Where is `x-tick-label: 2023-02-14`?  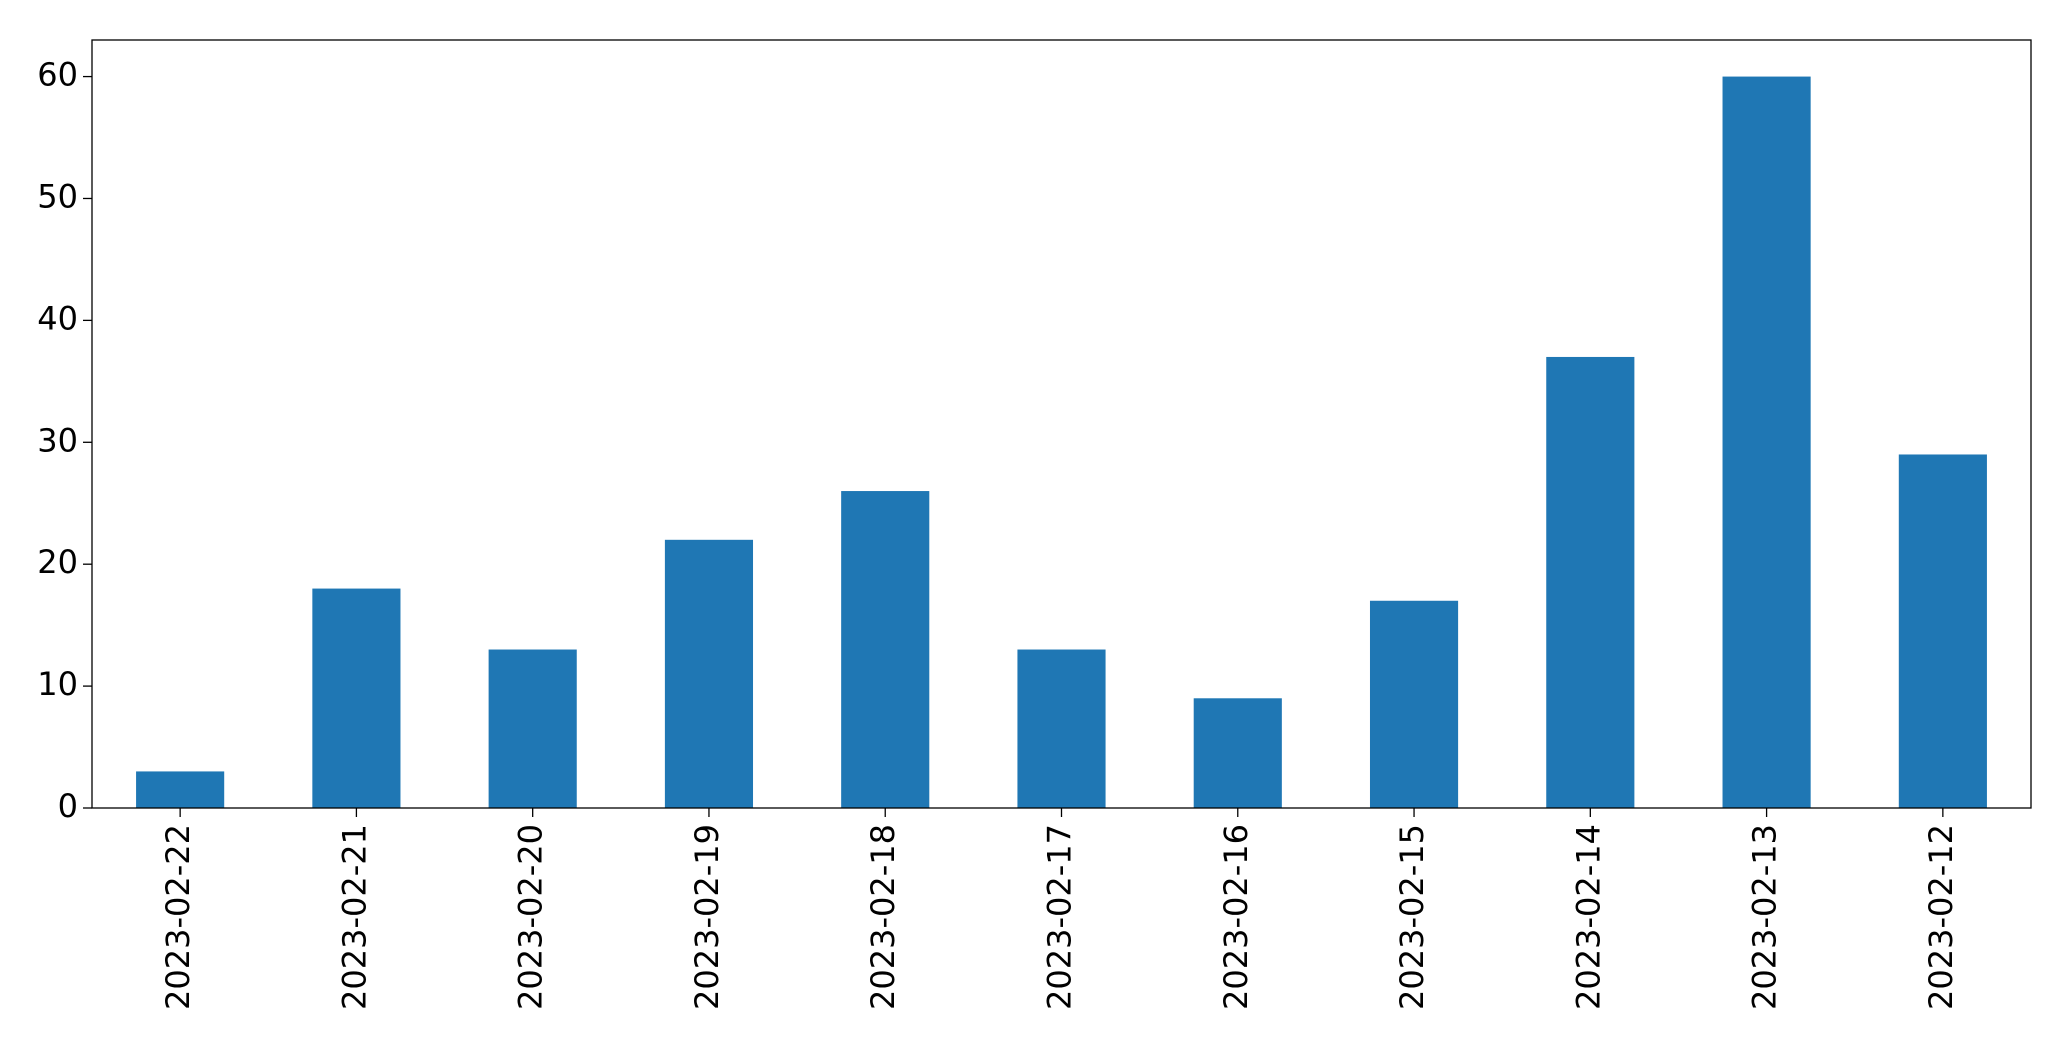
x-tick-label: 2023-02-14 is located at coordinates (1588, 917).